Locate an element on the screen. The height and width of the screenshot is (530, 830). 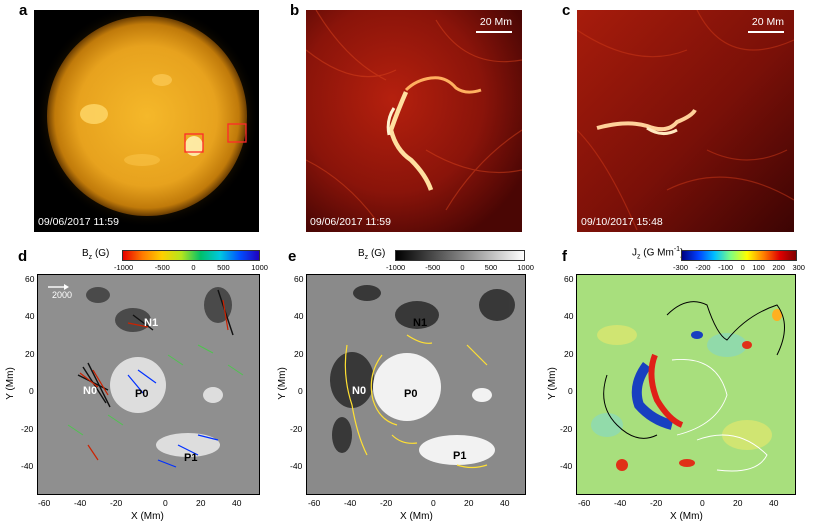
panel-letter-c: c is located at coordinates (566, 10).